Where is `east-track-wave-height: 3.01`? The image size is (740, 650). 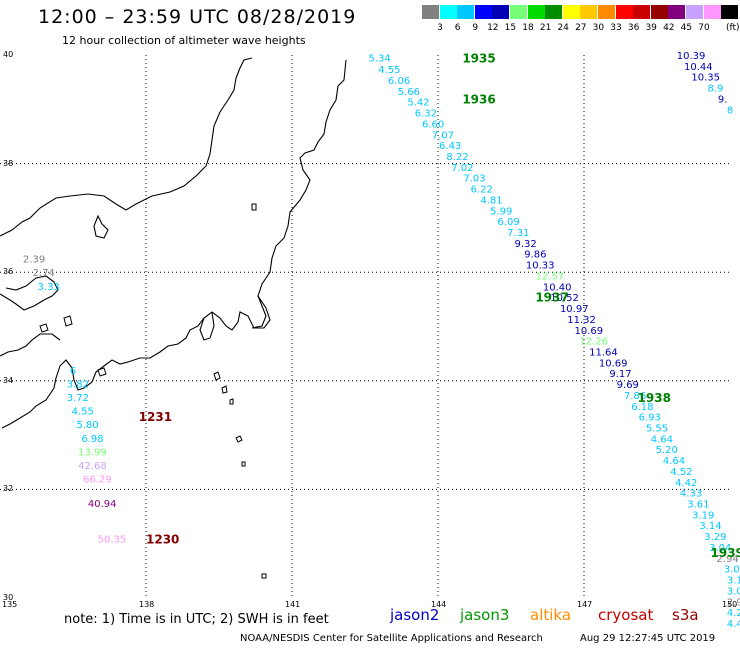 east-track-wave-height: 3.01 is located at coordinates (733, 591).